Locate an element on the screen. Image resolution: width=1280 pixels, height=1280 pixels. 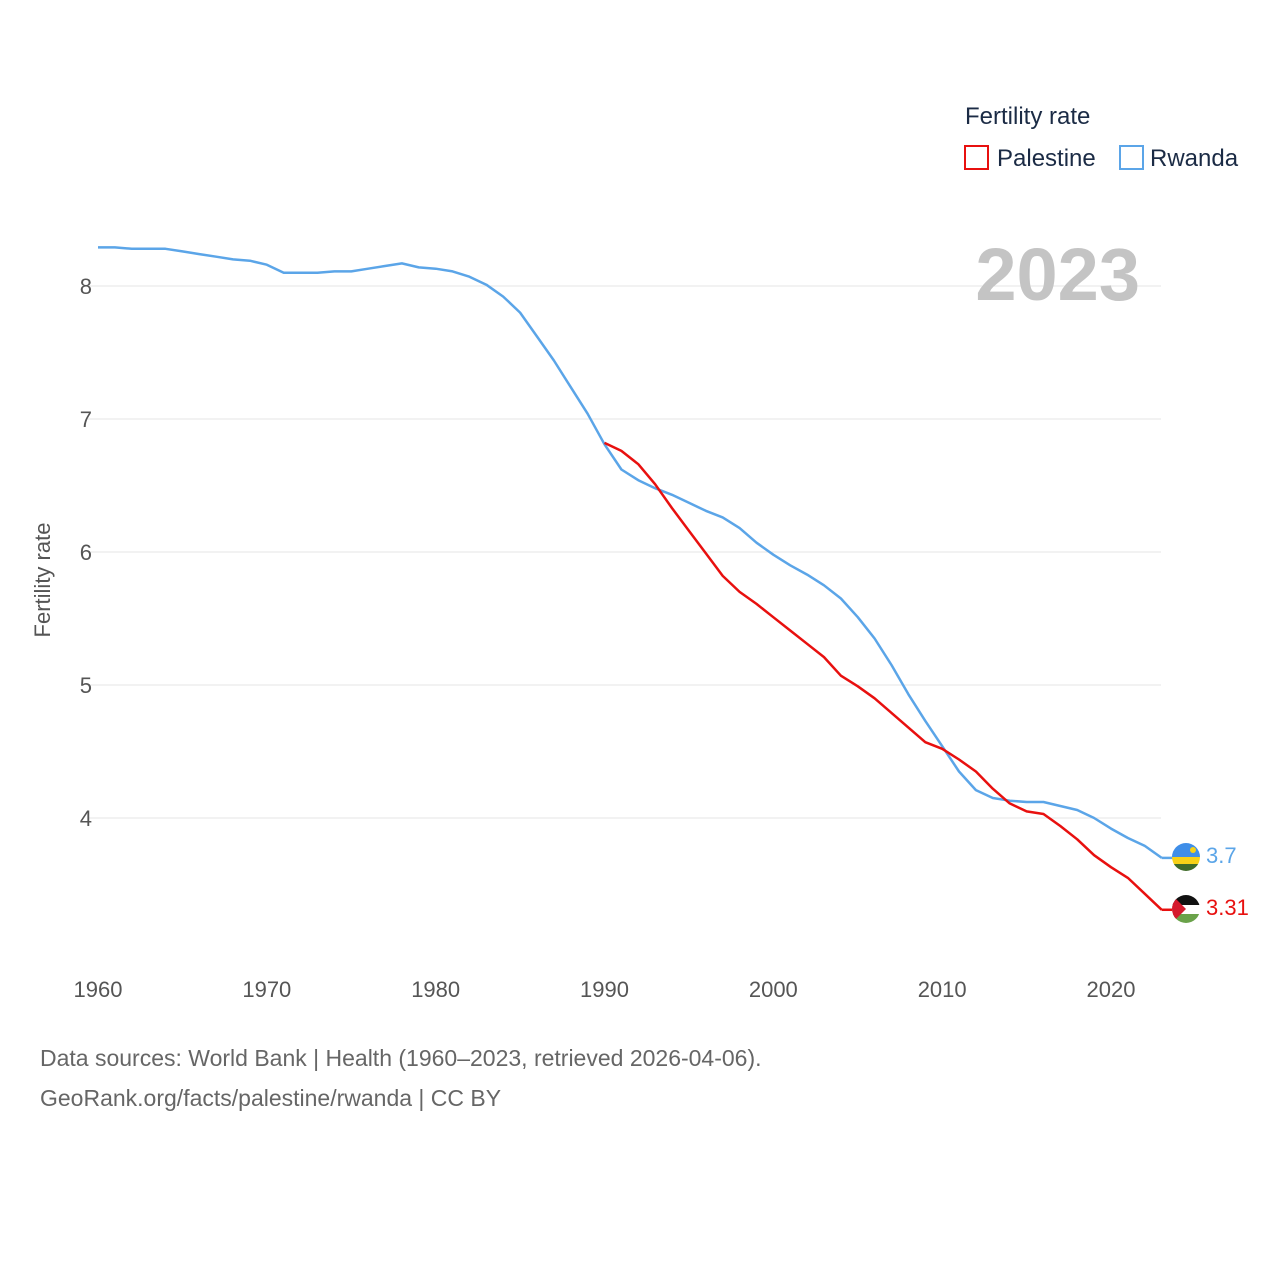
legend-label-palestine: Palestine is located at coordinates (1046, 158).